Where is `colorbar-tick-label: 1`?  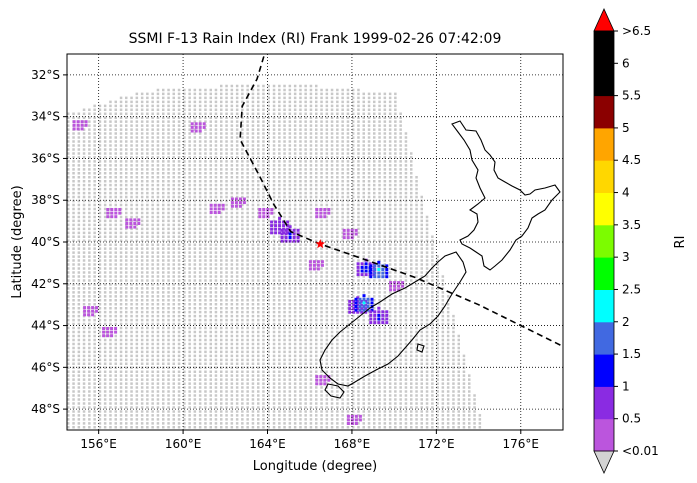 colorbar-tick-label: 1 is located at coordinates (626, 386).